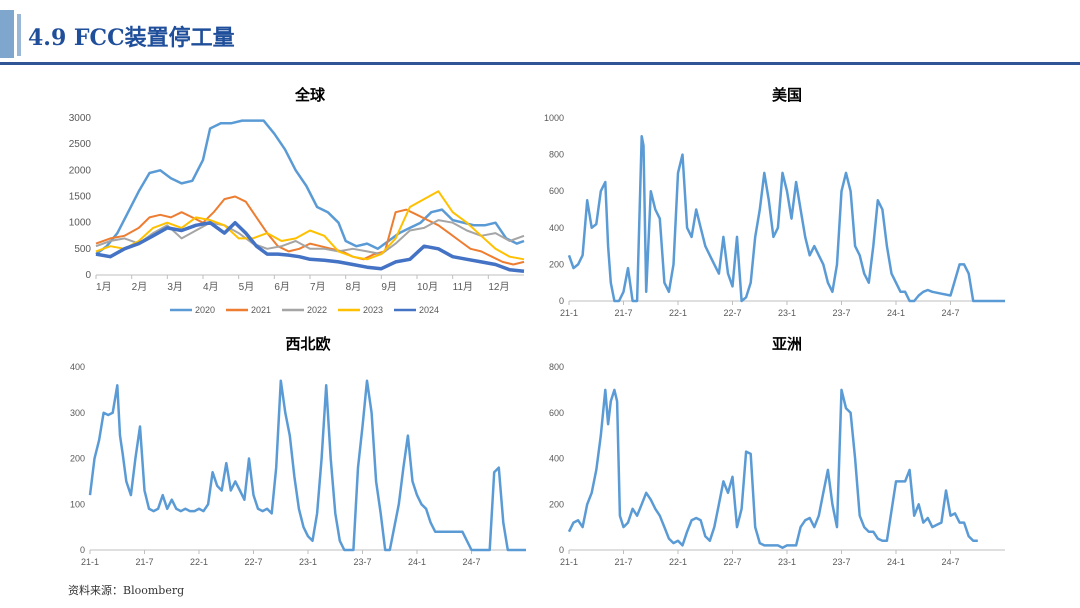 The width and height of the screenshot is (1080, 608). What do you see at coordinates (205, 310) in the screenshot?
I see `legend-label: 2020` at bounding box center [205, 310].